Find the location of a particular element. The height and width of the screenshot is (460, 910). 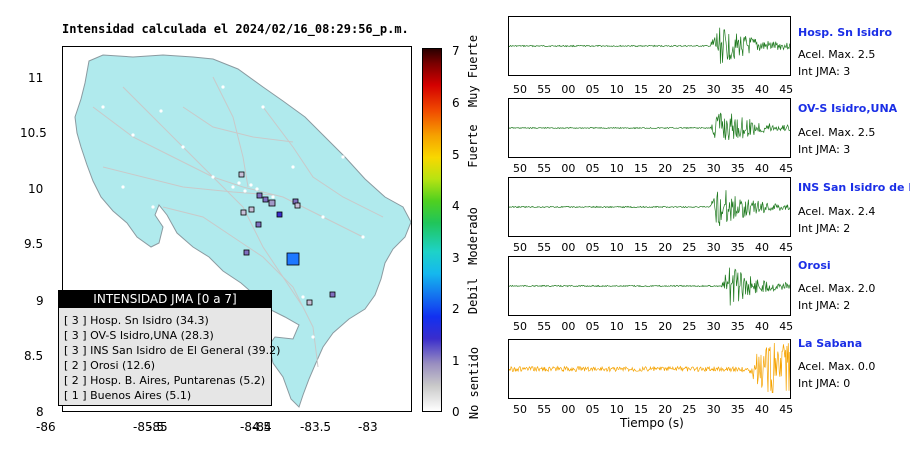

map-x-tick: -83 is located at coordinates (368, 427).